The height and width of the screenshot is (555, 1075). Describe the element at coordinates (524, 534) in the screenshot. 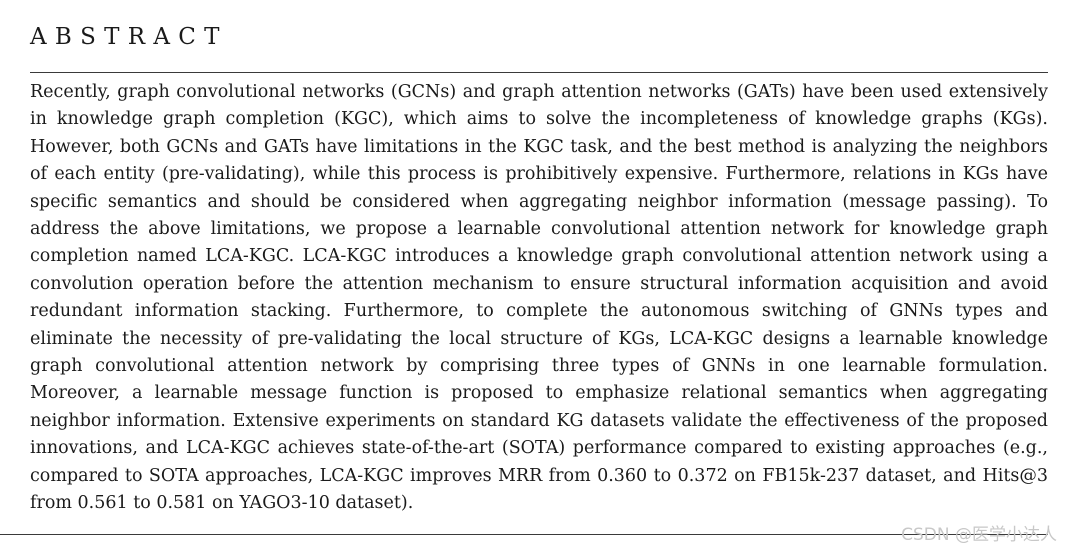

I see `footer-divider` at that location.